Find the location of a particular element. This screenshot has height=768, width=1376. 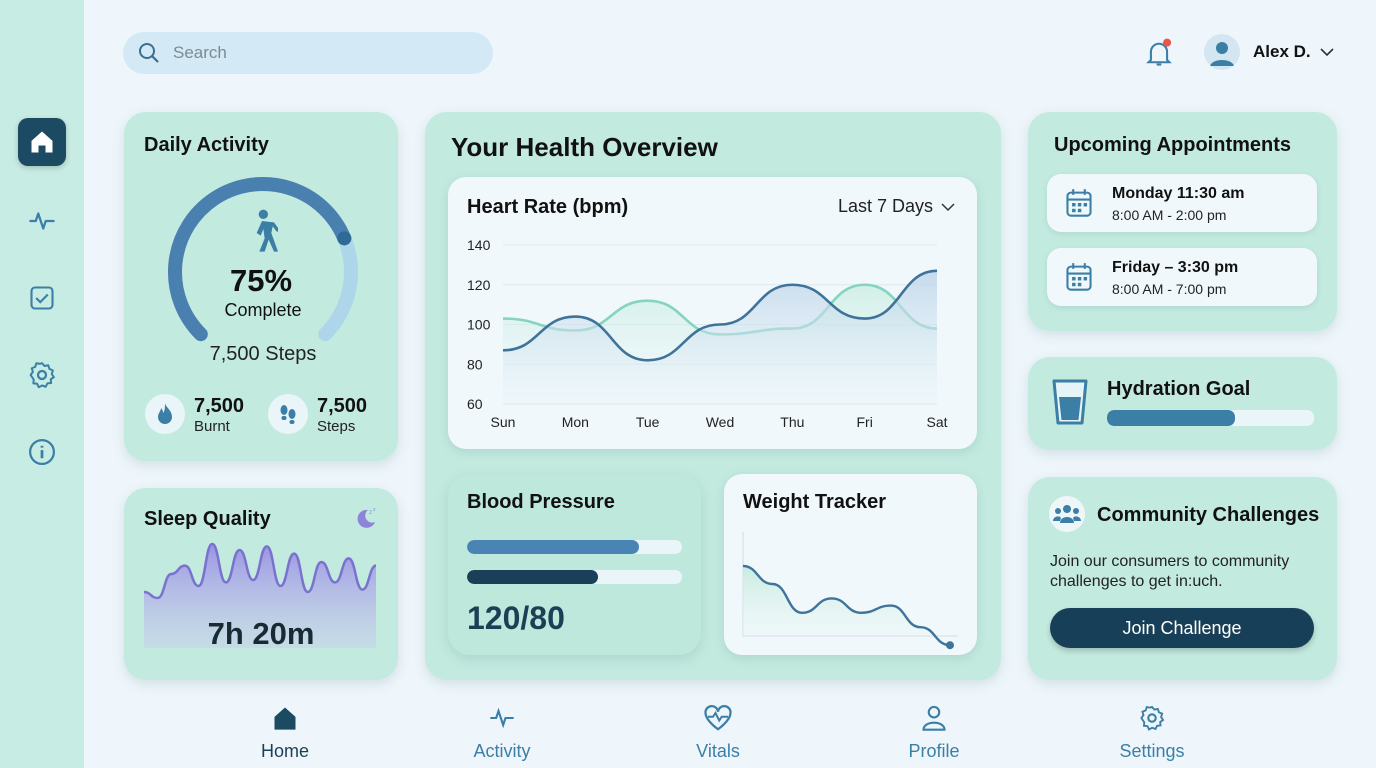

y-tick-label: 140 is located at coordinates (479, 245).